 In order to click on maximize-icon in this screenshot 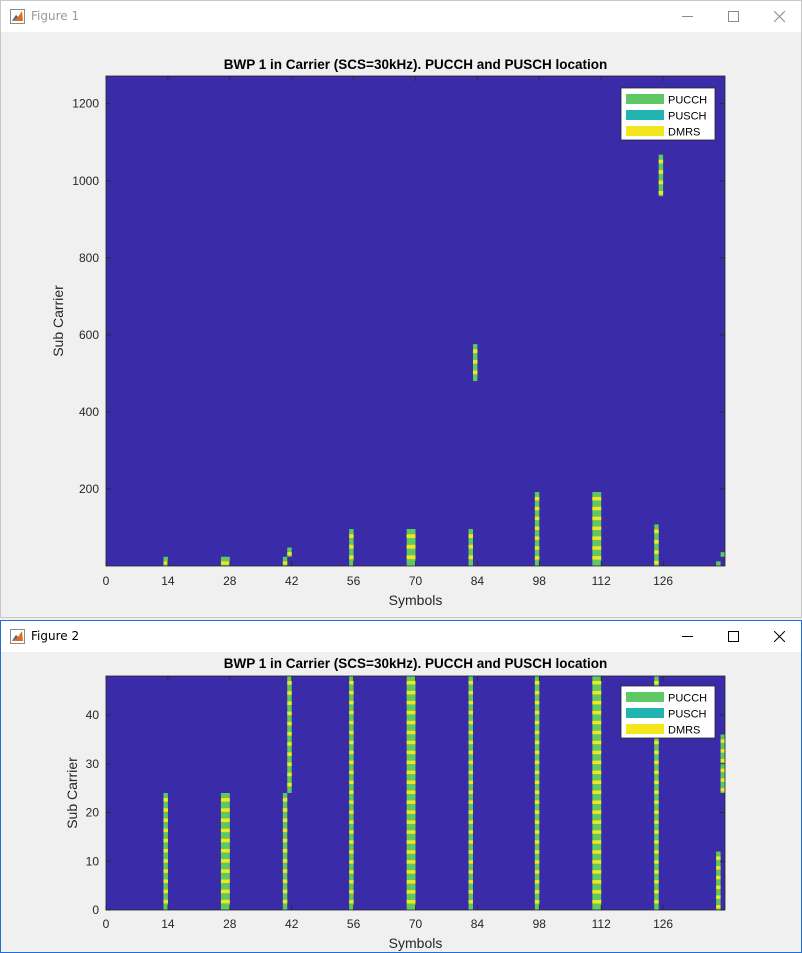, I will do `click(733, 636)`.